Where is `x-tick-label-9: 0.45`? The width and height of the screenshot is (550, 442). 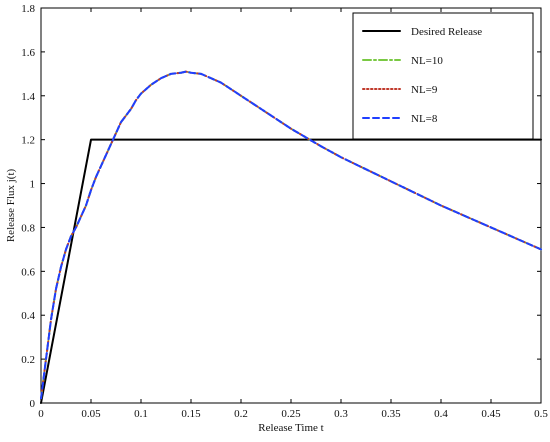
x-tick-label-9: 0.45 is located at coordinates (491, 414).